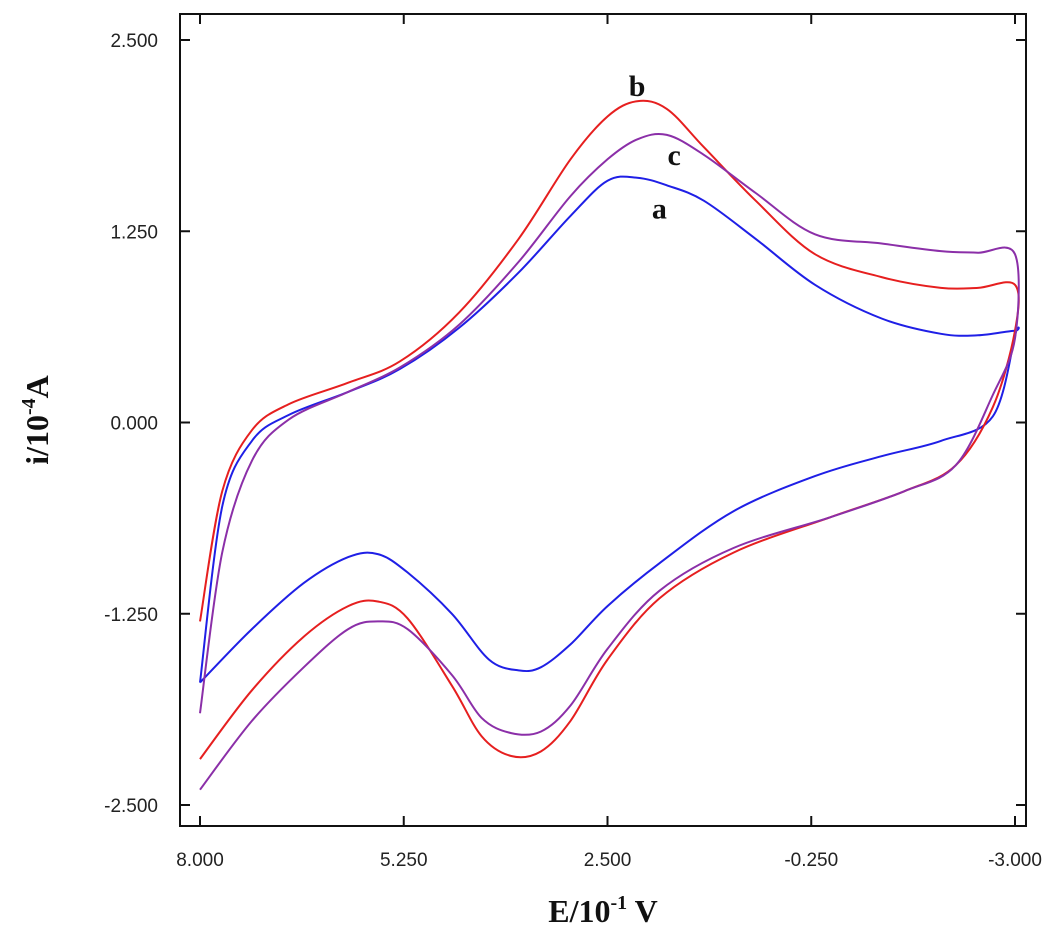 The height and width of the screenshot is (936, 1055). Describe the element at coordinates (642, 911) in the screenshot. I see `x-axis-title-unit: V` at that location.